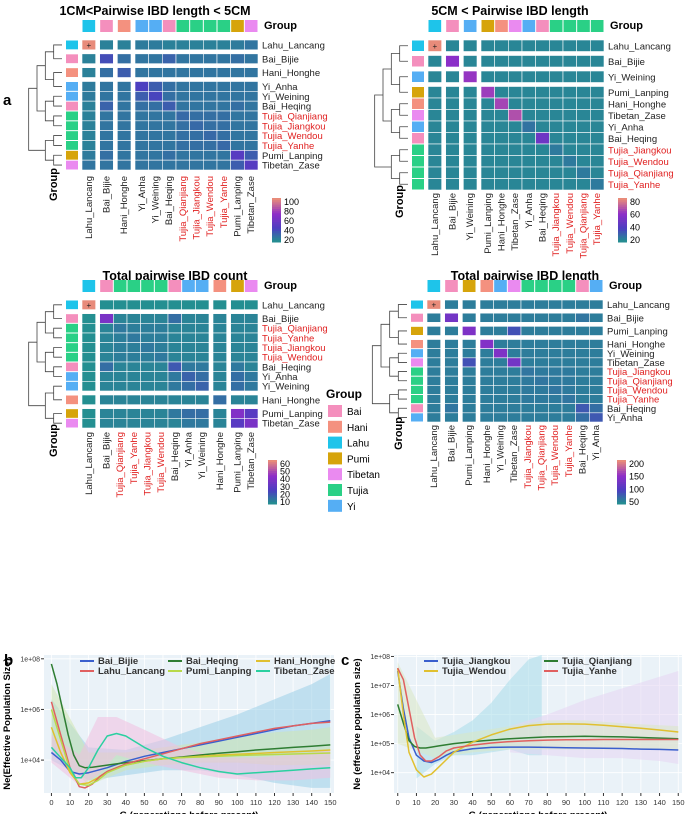  What do you see at coordinates (452, 443) in the screenshot?
I see `col-label: Bai_Bijie` at bounding box center [452, 443].